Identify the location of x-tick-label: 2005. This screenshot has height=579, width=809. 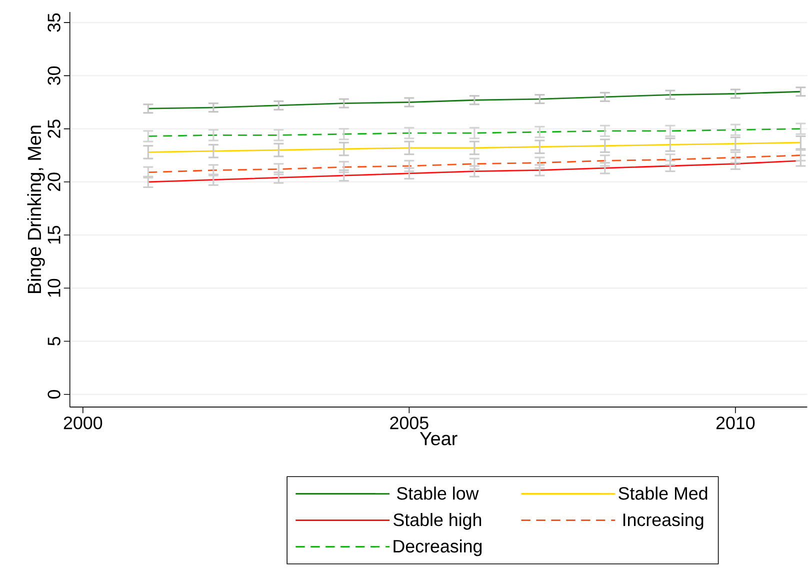
(409, 423).